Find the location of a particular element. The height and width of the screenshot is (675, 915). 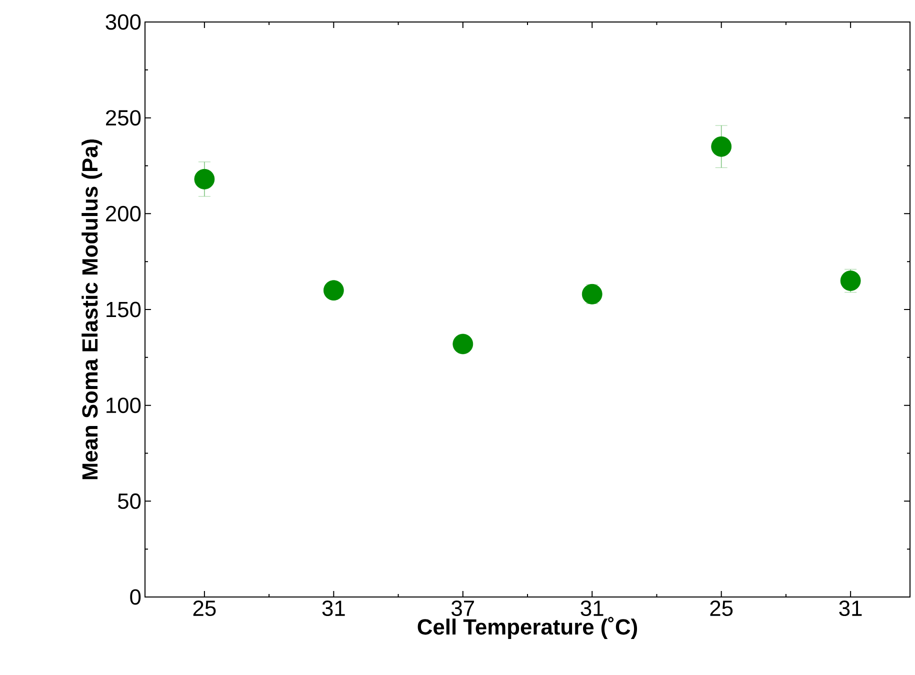

y-tick-label: 250 is located at coordinates (123, 118).